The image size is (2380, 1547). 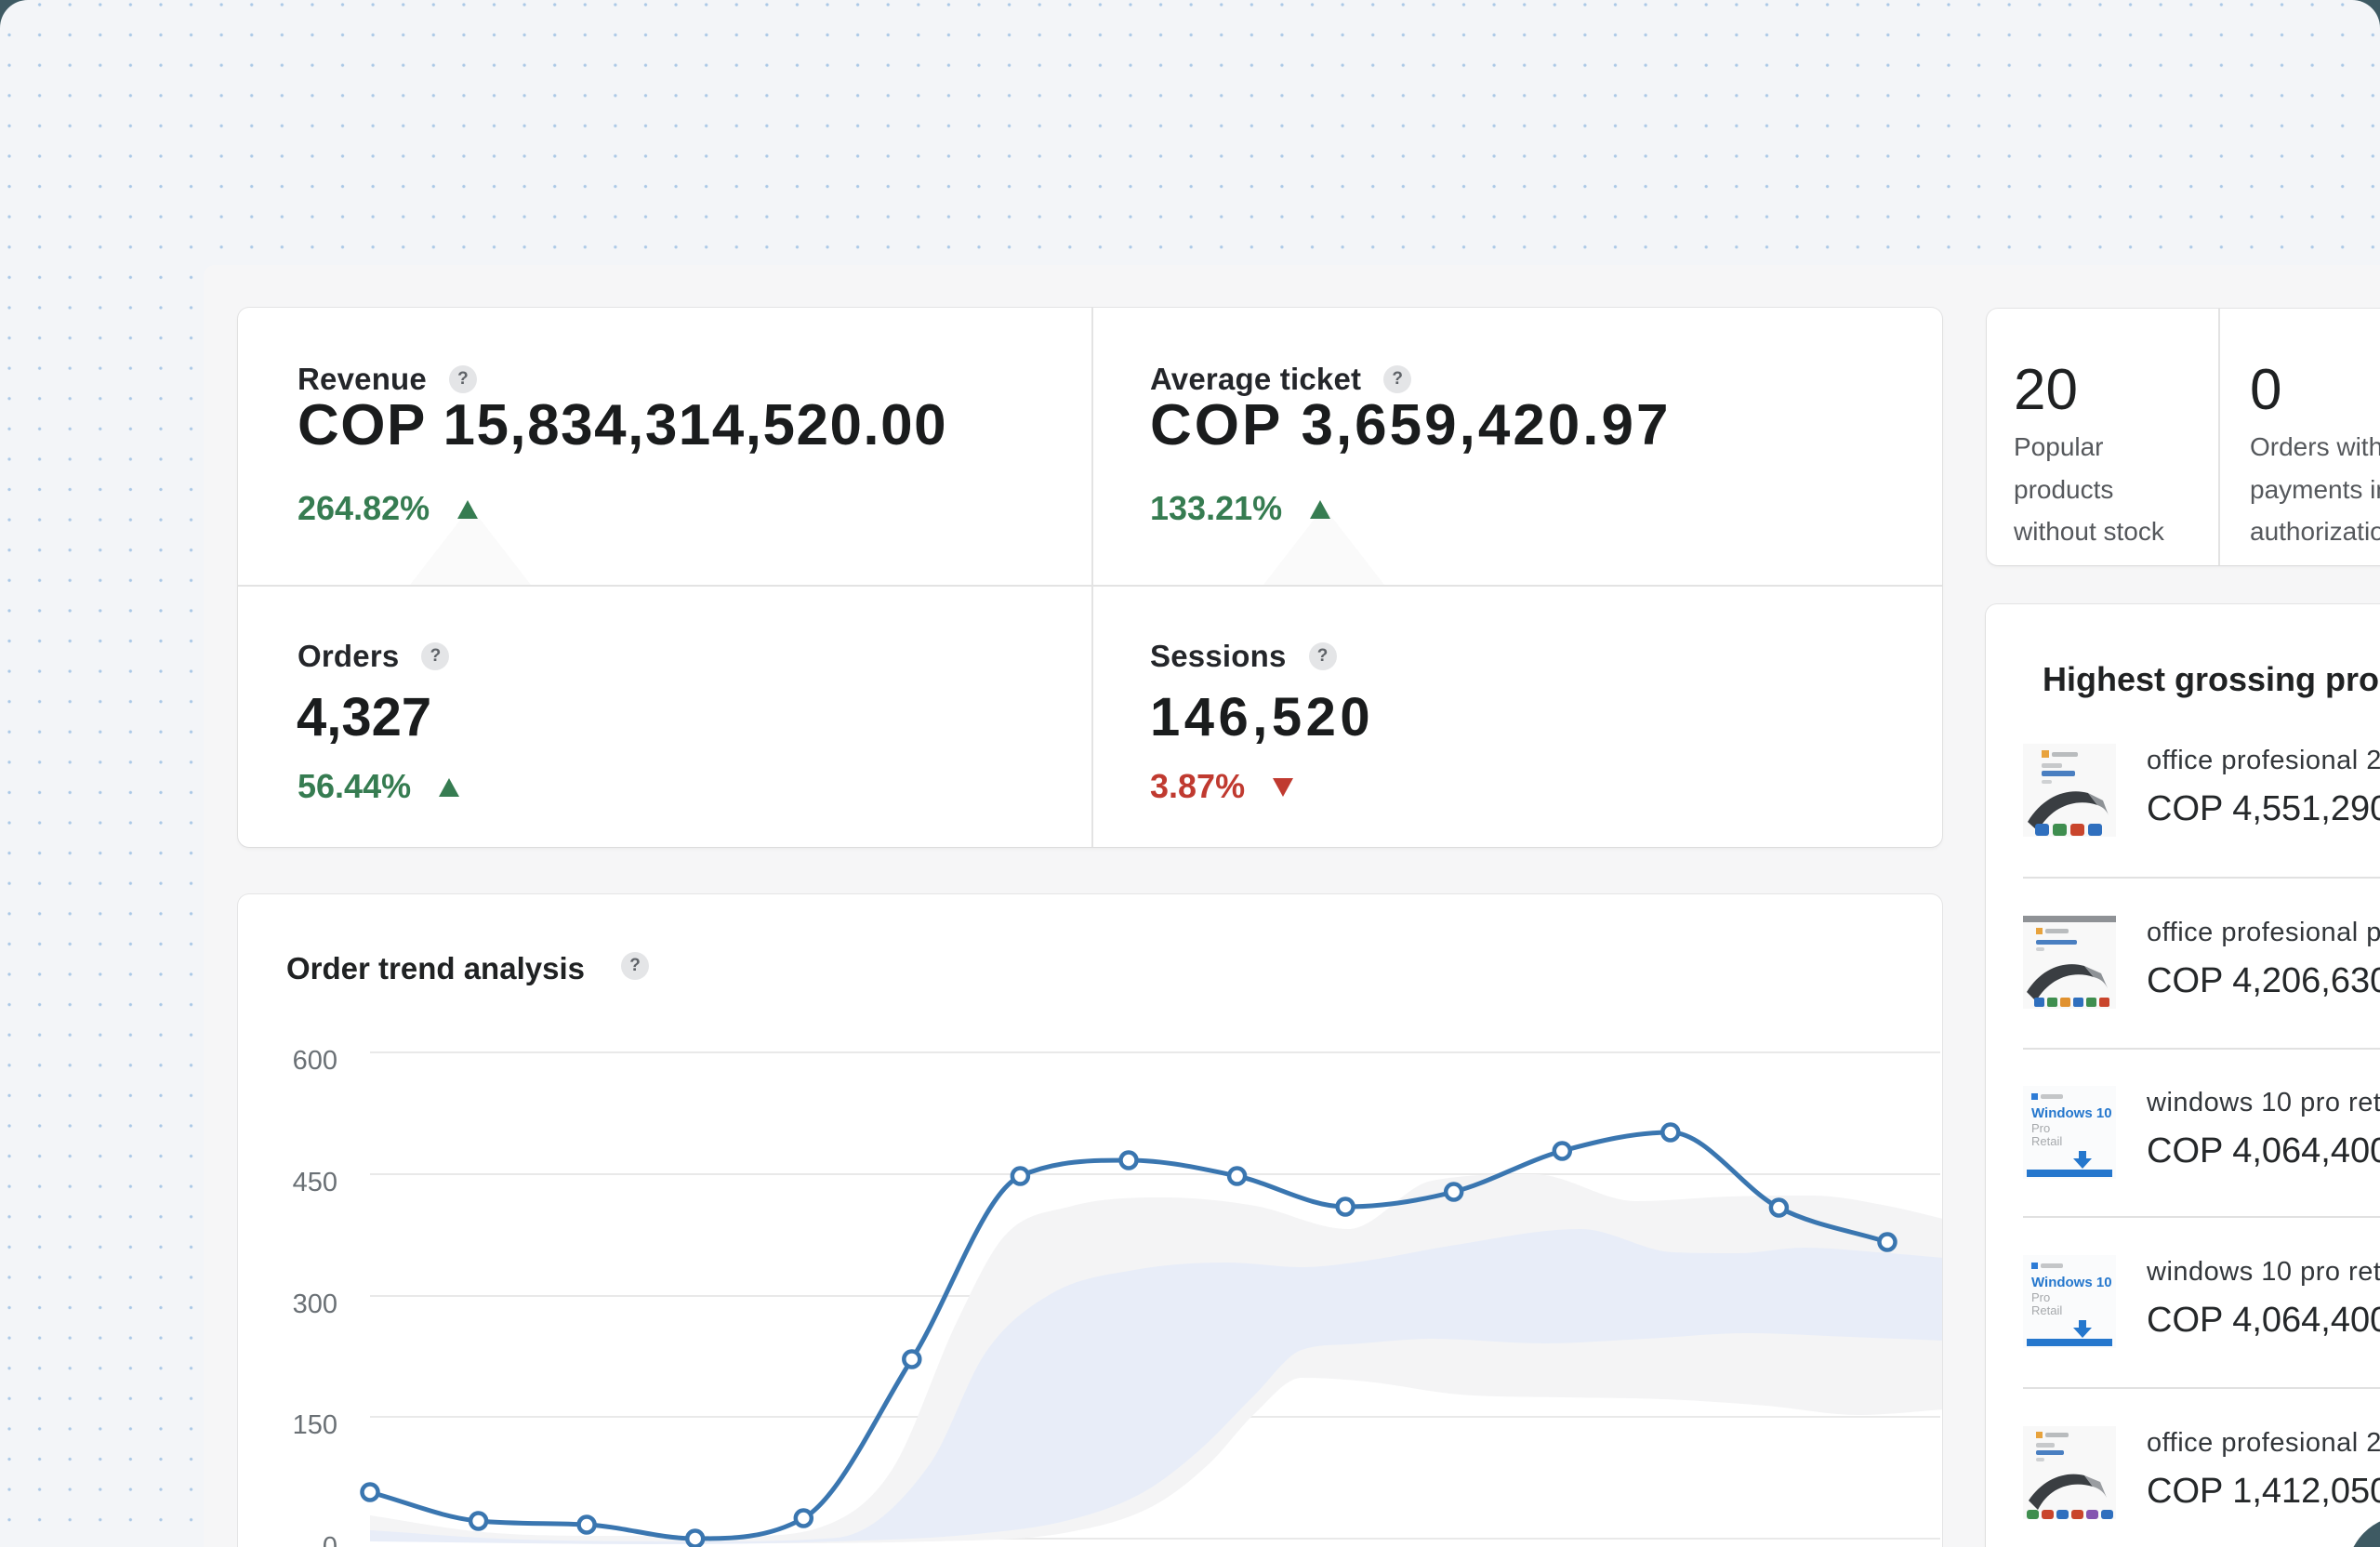 What do you see at coordinates (315, 1061) in the screenshot?
I see `svg-text: 600` at bounding box center [315, 1061].